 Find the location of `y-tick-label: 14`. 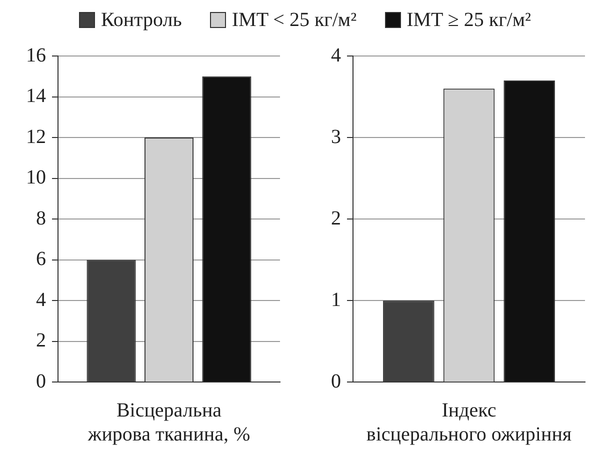

y-tick-label: 14 is located at coordinates (36, 96).